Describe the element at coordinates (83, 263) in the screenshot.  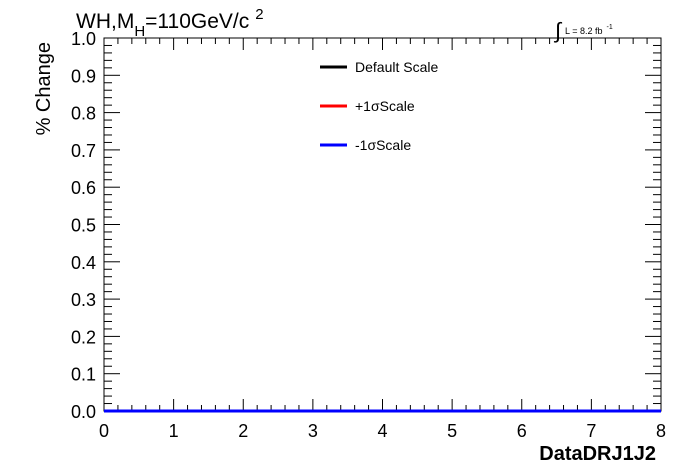
I see `y-tick-label: 0.4` at that location.